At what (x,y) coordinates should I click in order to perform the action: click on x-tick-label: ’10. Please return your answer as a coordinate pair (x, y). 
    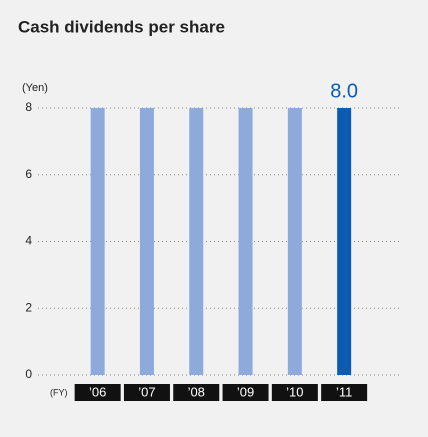
    Looking at the image, I should click on (294, 391).